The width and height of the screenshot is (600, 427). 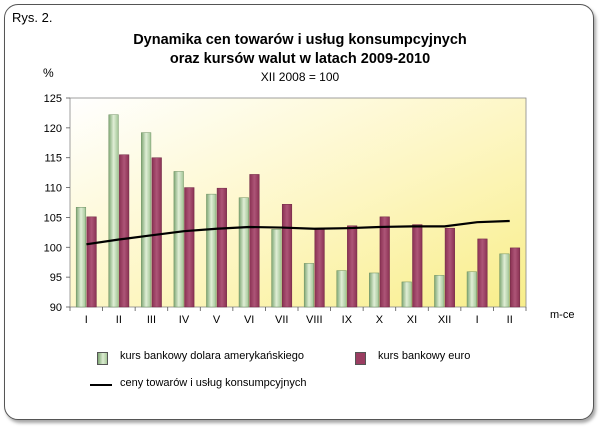 I want to click on x-axis-label: m-ce, so click(x=562, y=315).